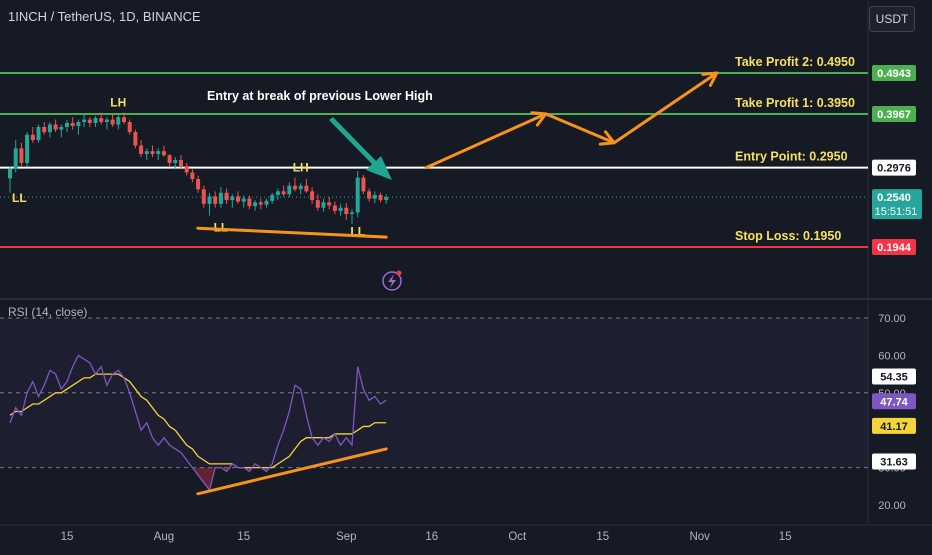 The width and height of the screenshot is (932, 555). What do you see at coordinates (19, 198) in the screenshot?
I see `swing-label-ll-0: LL` at bounding box center [19, 198].